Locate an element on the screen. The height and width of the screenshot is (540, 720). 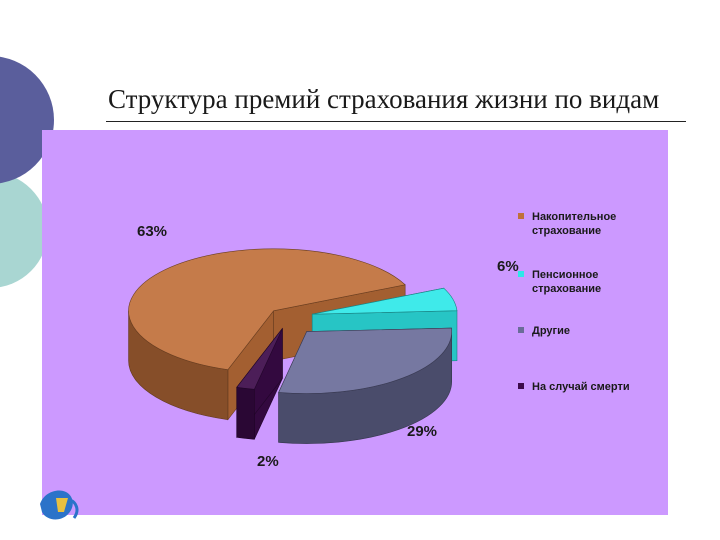
legend-label: Накопительное страхование is located at coordinates (574, 224).